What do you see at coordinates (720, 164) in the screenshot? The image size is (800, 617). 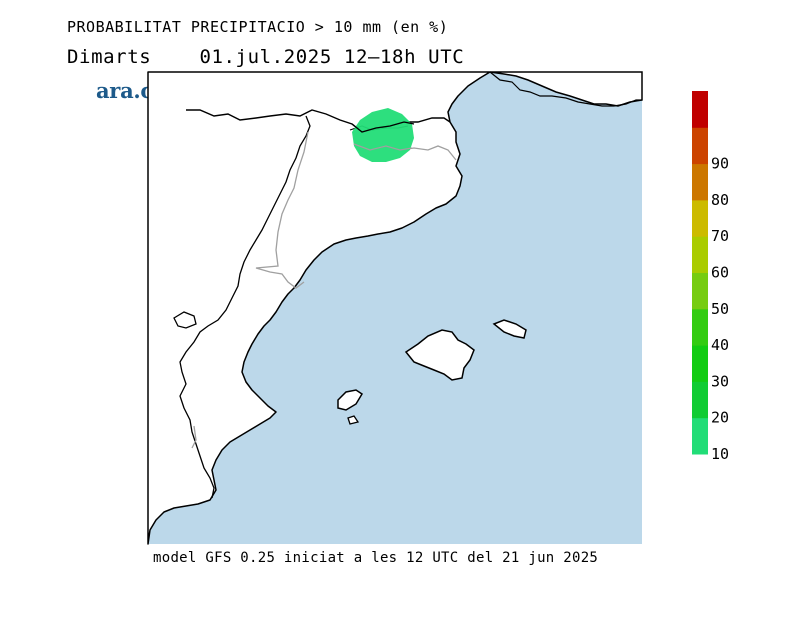 I see `colorbar-label: 90` at bounding box center [720, 164].